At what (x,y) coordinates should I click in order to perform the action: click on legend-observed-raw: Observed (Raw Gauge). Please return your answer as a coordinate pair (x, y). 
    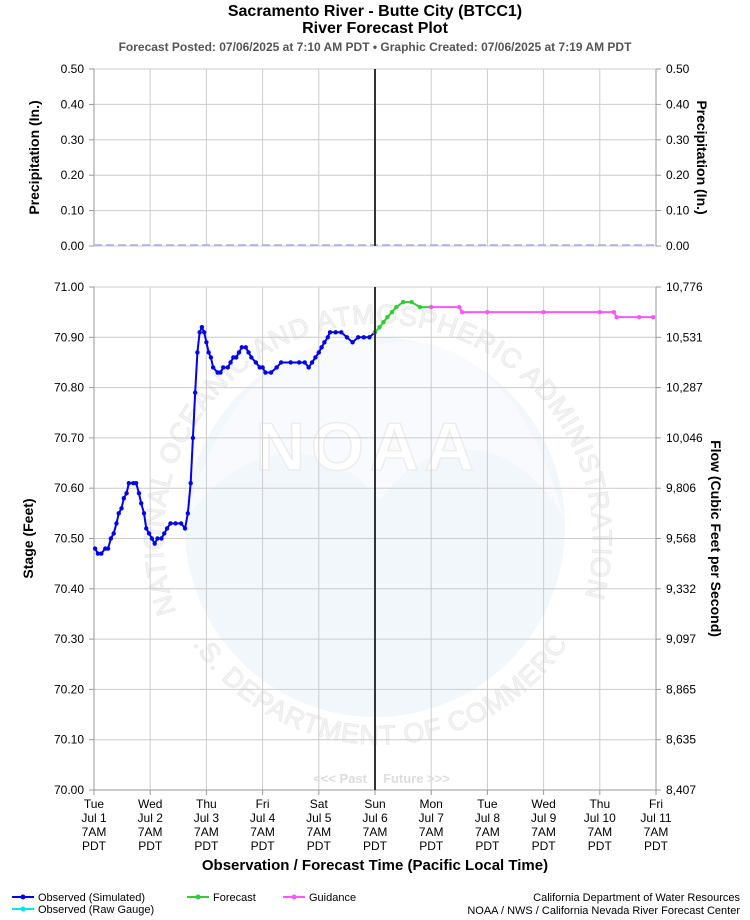
    Looking at the image, I should click on (96, 910).